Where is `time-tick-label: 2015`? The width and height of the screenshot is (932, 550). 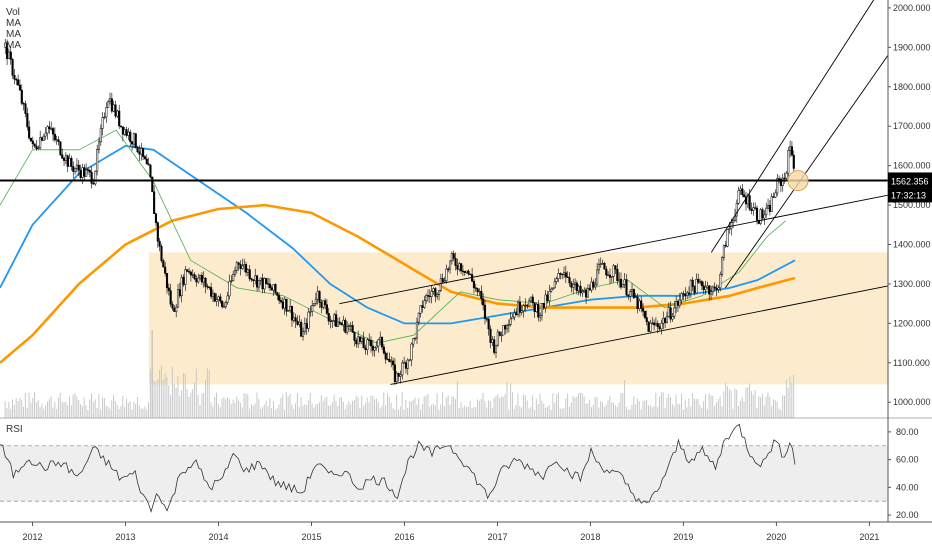 time-tick-label: 2015 is located at coordinates (311, 537).